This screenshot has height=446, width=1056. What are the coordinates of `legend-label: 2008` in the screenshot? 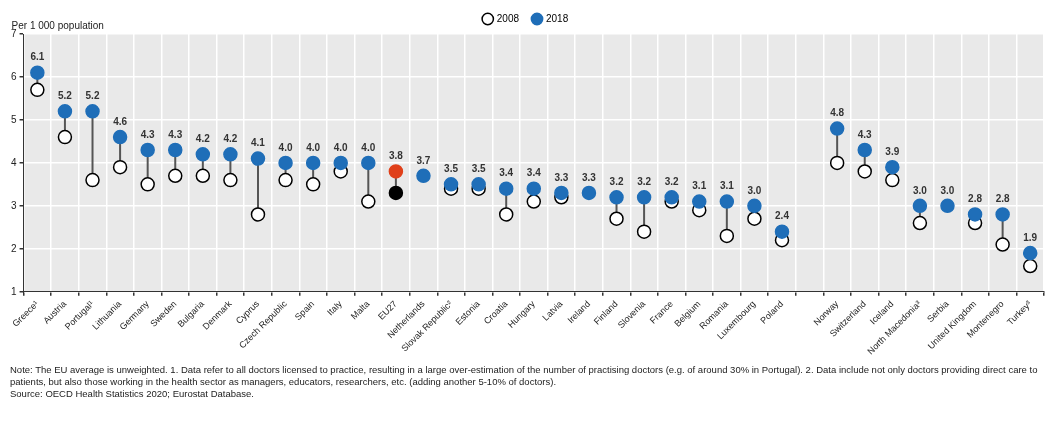 It's located at (508, 18).